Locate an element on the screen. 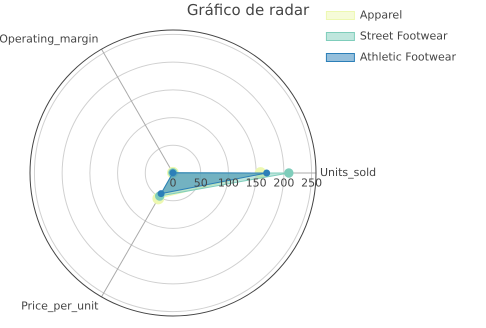  spoke-label: Units_sold is located at coordinates (348, 172).